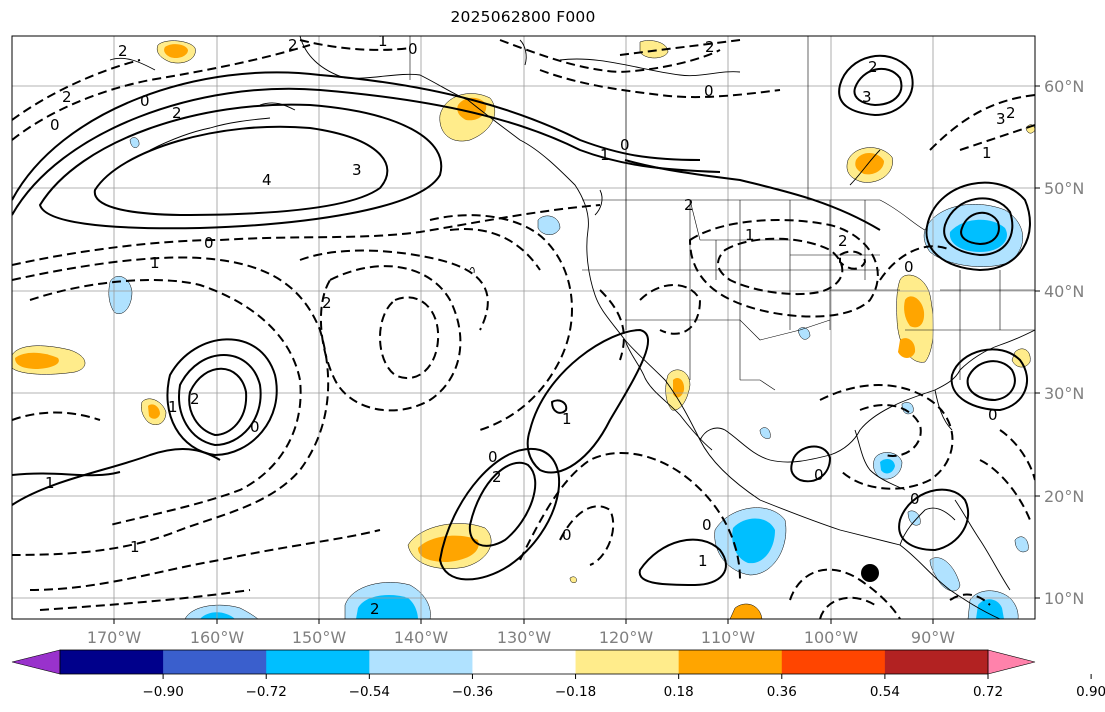 The image size is (1105, 712). What do you see at coordinates (728, 637) in the screenshot?
I see `lon-label: 110°W` at bounding box center [728, 637].